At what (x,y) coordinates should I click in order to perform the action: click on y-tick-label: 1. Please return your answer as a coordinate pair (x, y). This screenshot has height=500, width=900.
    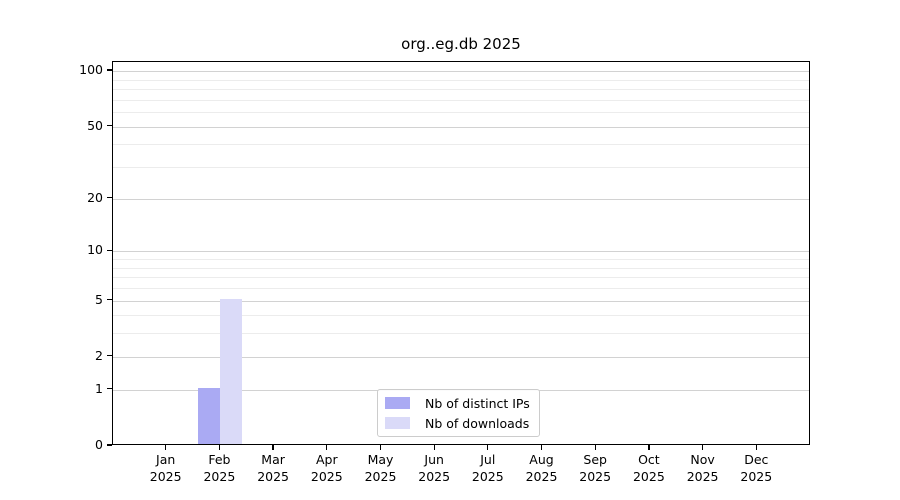
    Looking at the image, I should click on (99, 388).